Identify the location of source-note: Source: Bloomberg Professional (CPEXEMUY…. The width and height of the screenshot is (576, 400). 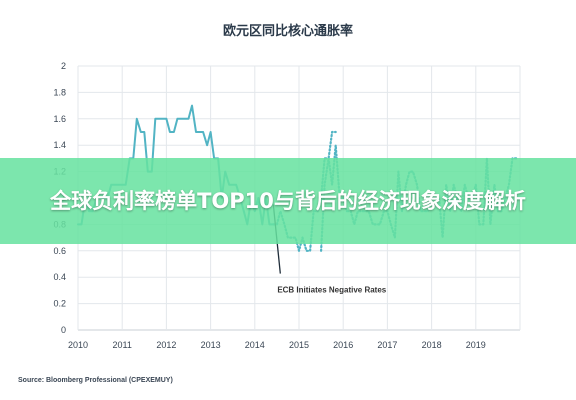
(95, 380).